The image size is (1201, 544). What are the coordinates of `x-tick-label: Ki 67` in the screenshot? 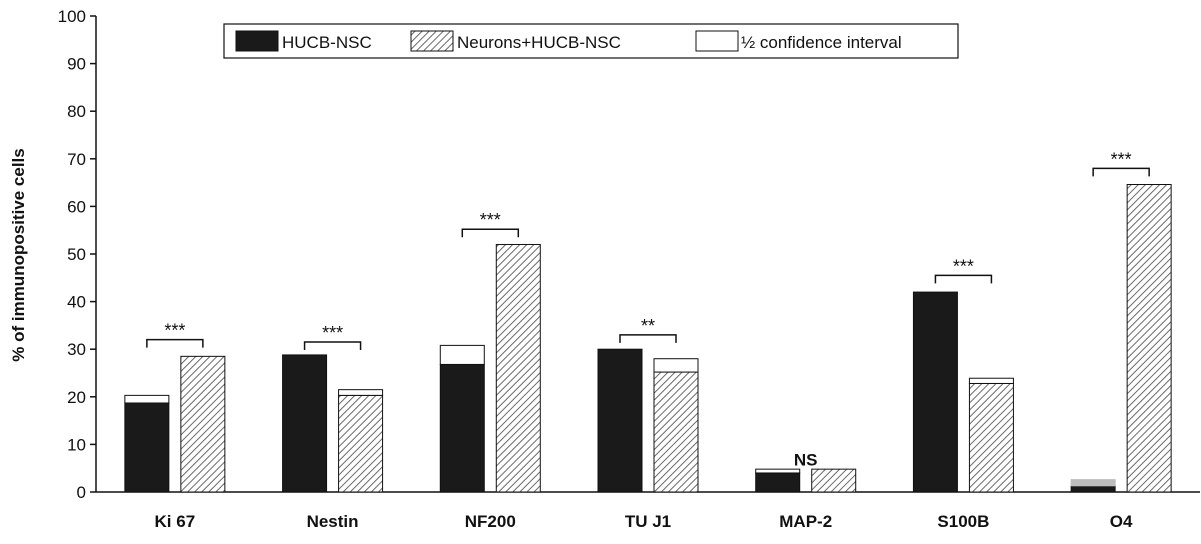 It's located at (175, 521).